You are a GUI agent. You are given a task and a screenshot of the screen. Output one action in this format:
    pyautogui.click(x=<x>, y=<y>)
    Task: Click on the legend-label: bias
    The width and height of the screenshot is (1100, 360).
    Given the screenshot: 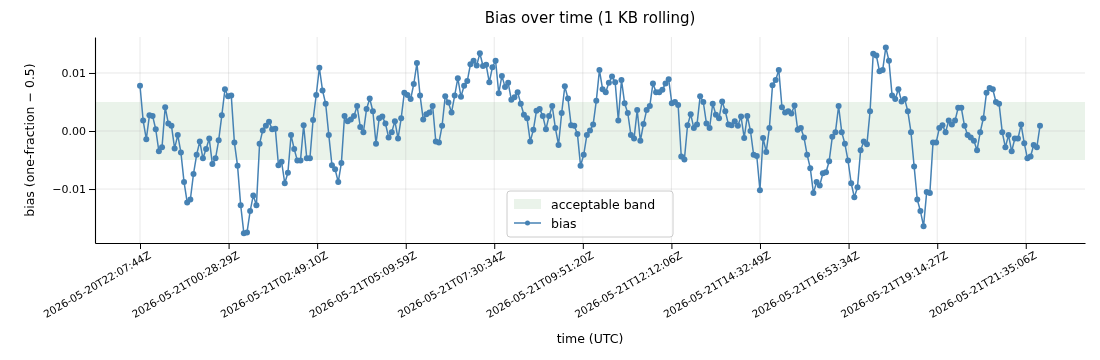 What is the action you would take?
    pyautogui.click(x=564, y=223)
    